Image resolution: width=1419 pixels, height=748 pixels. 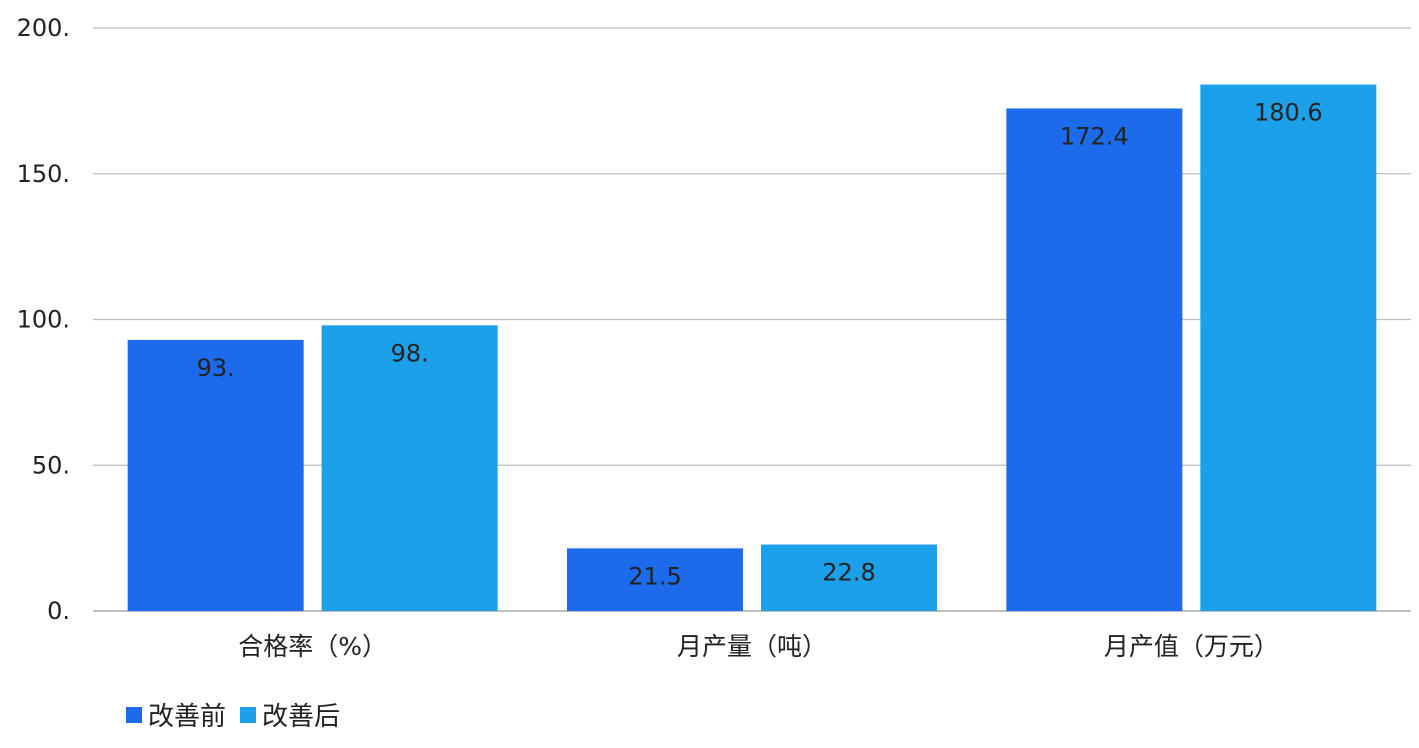 What do you see at coordinates (187, 717) in the screenshot?
I see `legend-label: 改善前` at bounding box center [187, 717].